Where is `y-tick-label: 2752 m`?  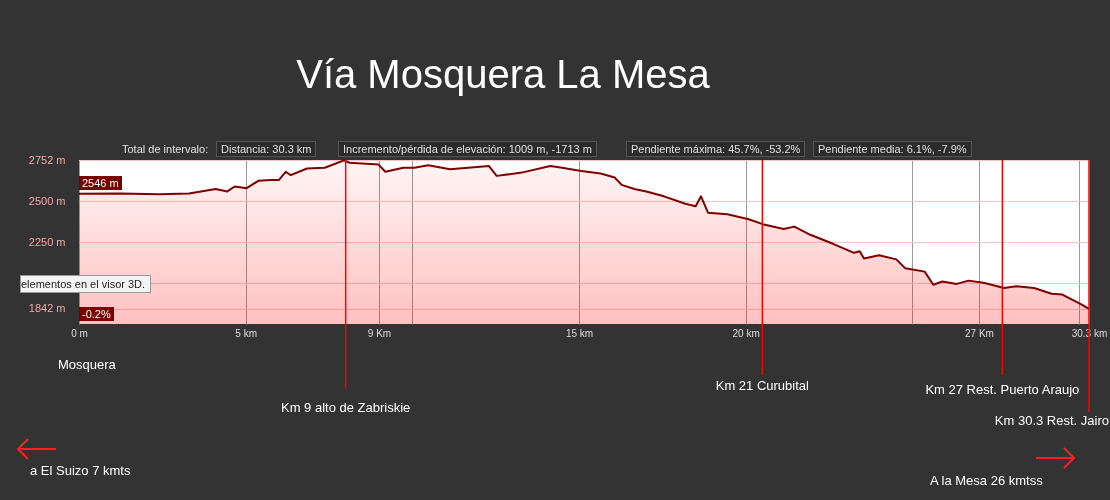
y-tick-label: 2752 m is located at coordinates (47, 159).